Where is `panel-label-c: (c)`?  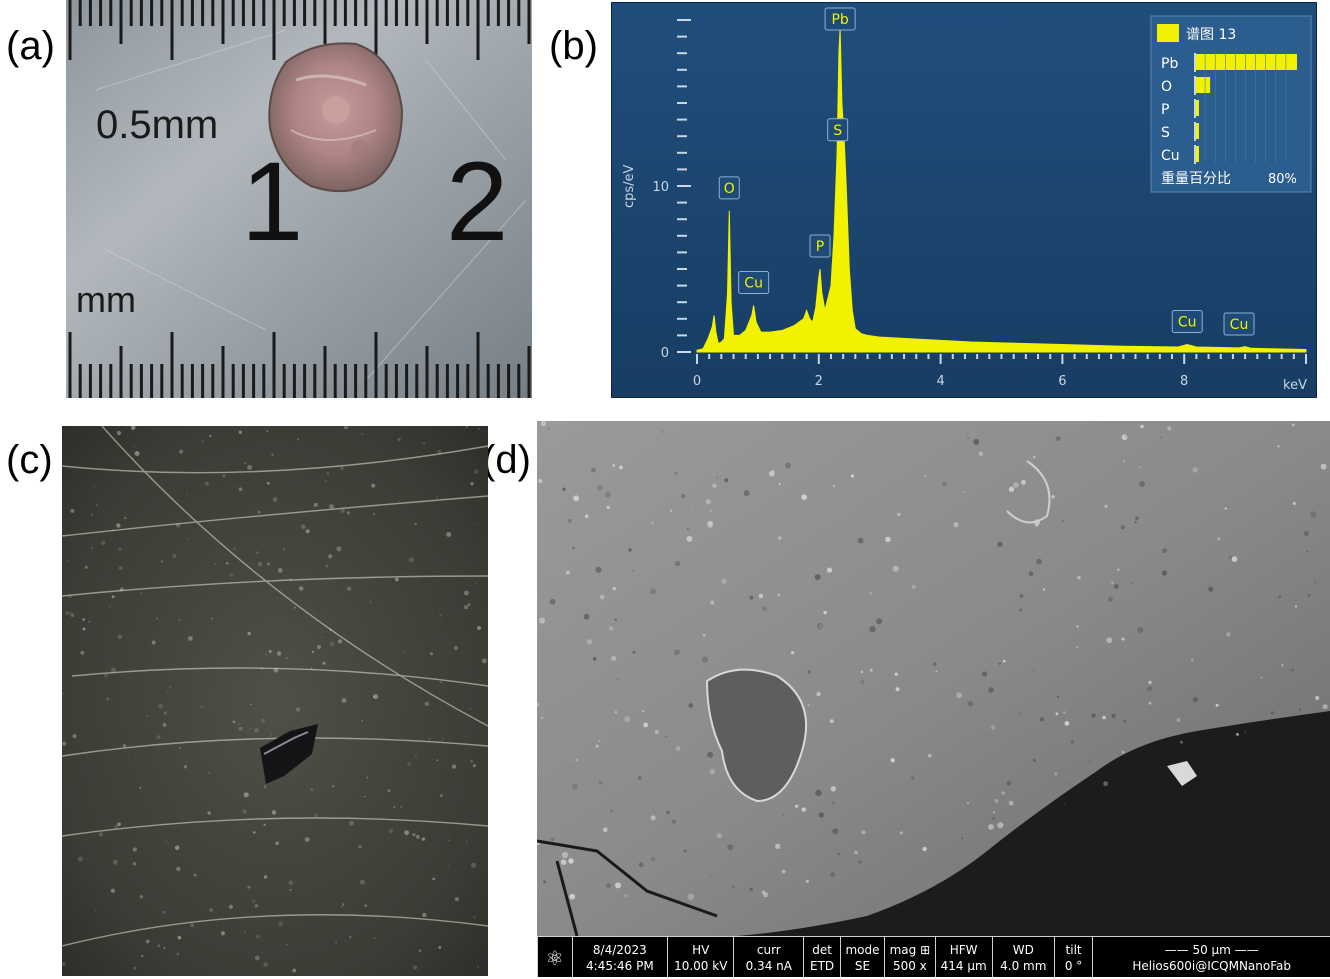
panel-label-c: (c) is located at coordinates (29, 460).